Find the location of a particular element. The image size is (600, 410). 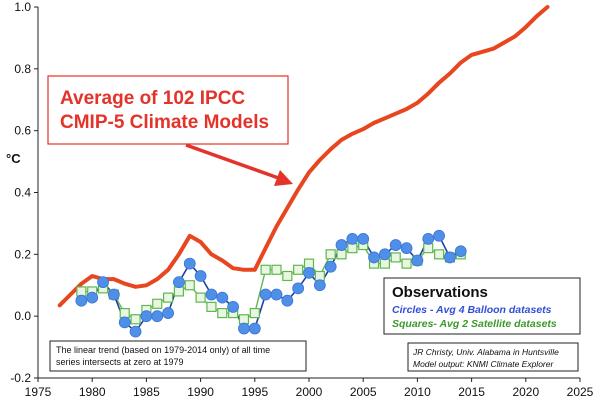

y-tick-label: 0.8 is located at coordinates (22, 69).